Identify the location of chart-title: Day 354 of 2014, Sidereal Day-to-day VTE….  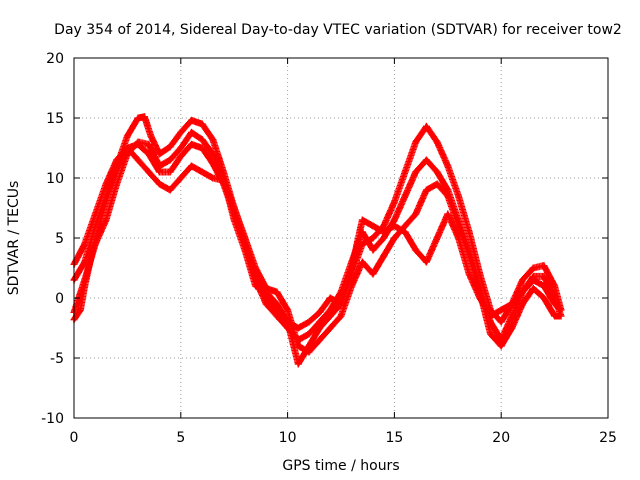
(338, 30).